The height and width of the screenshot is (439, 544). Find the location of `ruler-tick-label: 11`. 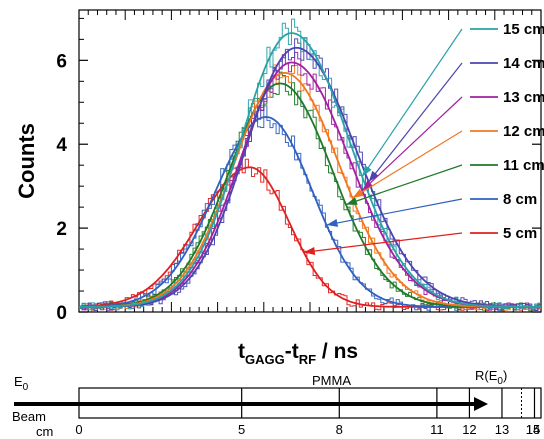

ruler-tick-label: 11 is located at coordinates (437, 429).